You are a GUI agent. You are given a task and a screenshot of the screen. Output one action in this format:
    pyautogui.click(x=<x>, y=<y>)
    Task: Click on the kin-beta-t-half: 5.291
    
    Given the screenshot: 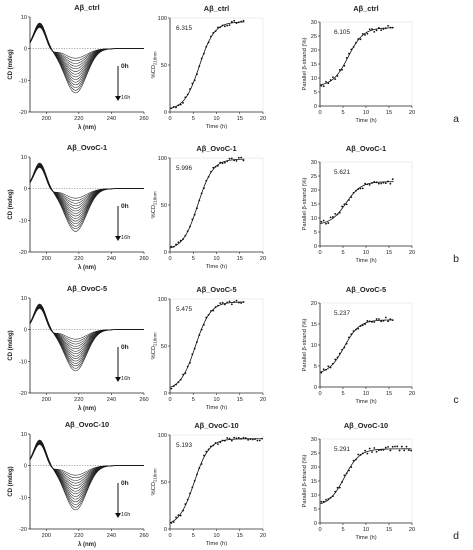 What is the action you would take?
    pyautogui.click(x=342, y=449)
    